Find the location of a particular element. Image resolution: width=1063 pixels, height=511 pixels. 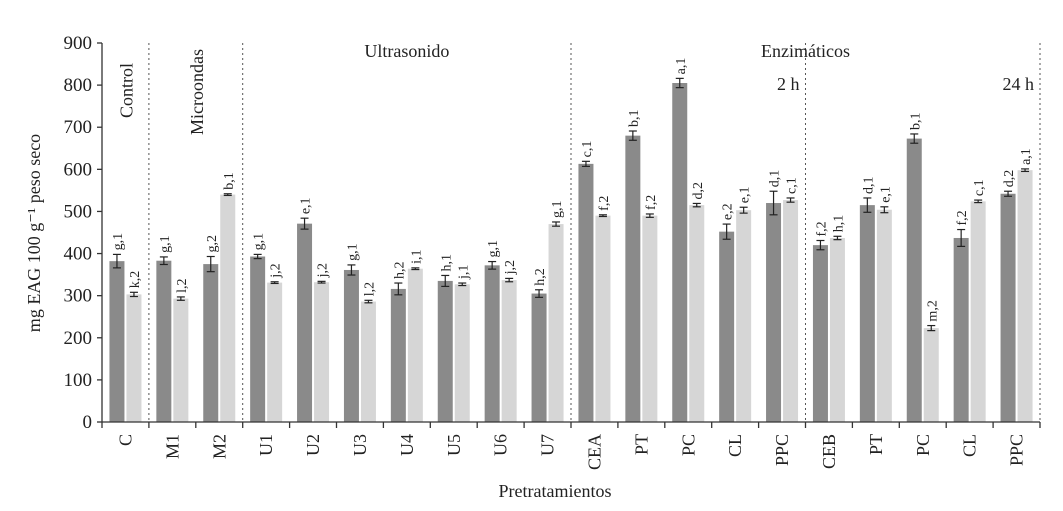

x-category-label: U5 is located at coordinates (454, 445).